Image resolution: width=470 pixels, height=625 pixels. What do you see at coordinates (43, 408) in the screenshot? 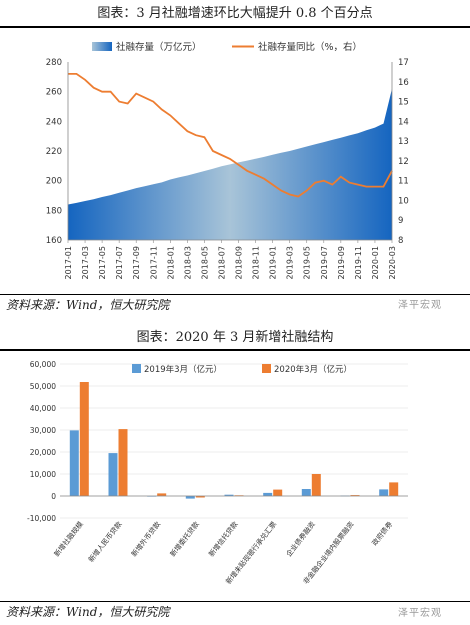
I see `y-tick-label: 40,000` at bounding box center [43, 408].